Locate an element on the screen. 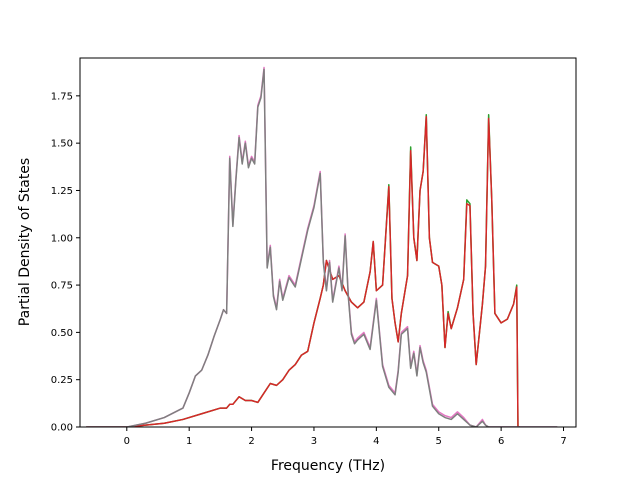 This screenshot has height=480, width=640. x-tick-label: 2 is located at coordinates (251, 441).